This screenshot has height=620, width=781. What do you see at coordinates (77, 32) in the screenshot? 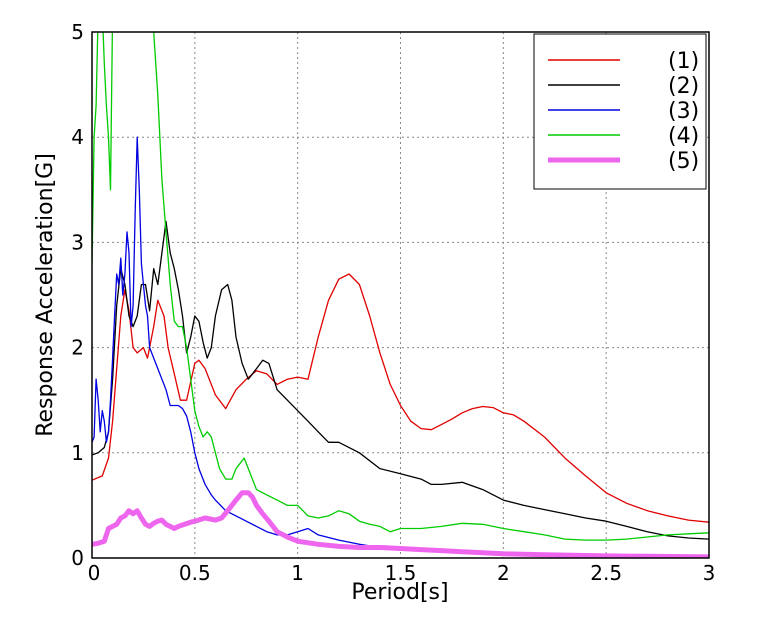
I see `y-tick-label: 5` at bounding box center [77, 32].